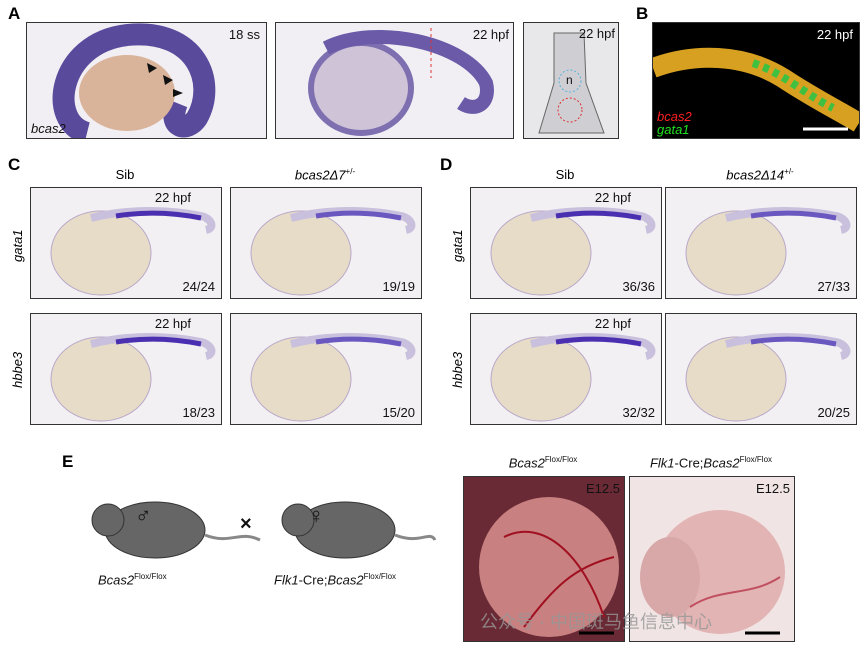 This screenshot has width=865, height=652. I want to click on column-header: bcas2Δ14+/-, so click(760, 174).